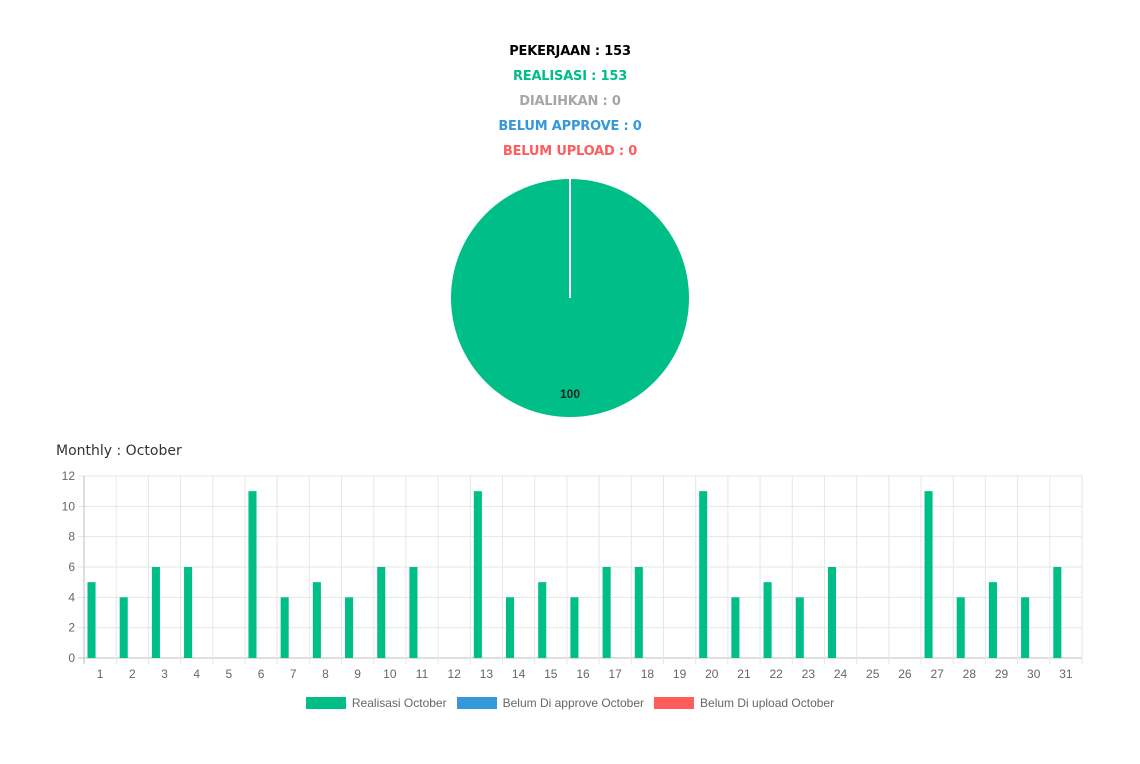 The height and width of the screenshot is (764, 1140). What do you see at coordinates (261, 674) in the screenshot?
I see `x-tick-label: 6` at bounding box center [261, 674].